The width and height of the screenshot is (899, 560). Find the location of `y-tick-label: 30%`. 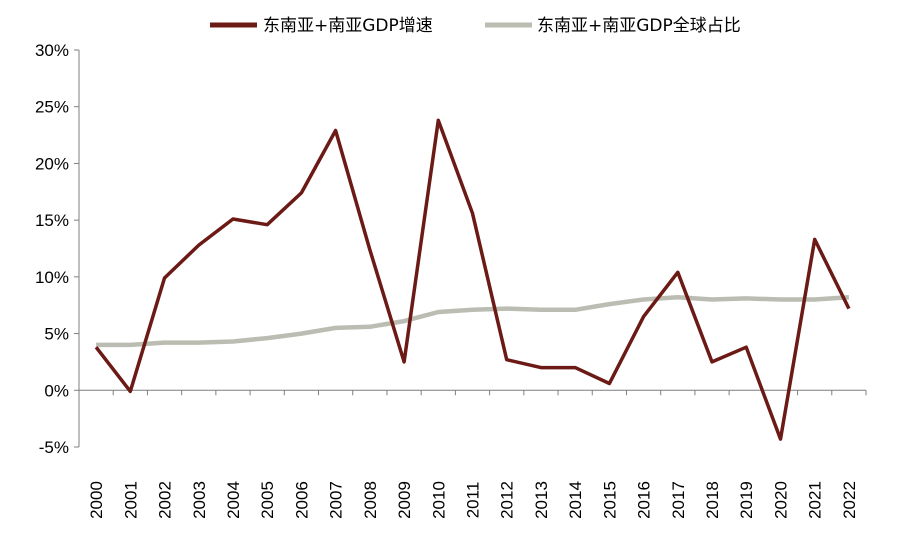

y-tick-label: 30% is located at coordinates (52, 50).